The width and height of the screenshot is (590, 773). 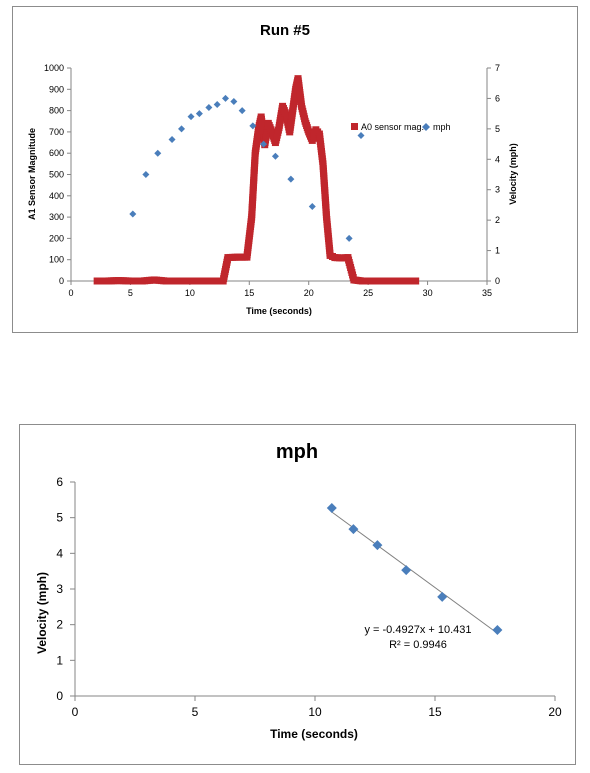 I want to click on y-tick-label: 700, so click(x=56, y=132).